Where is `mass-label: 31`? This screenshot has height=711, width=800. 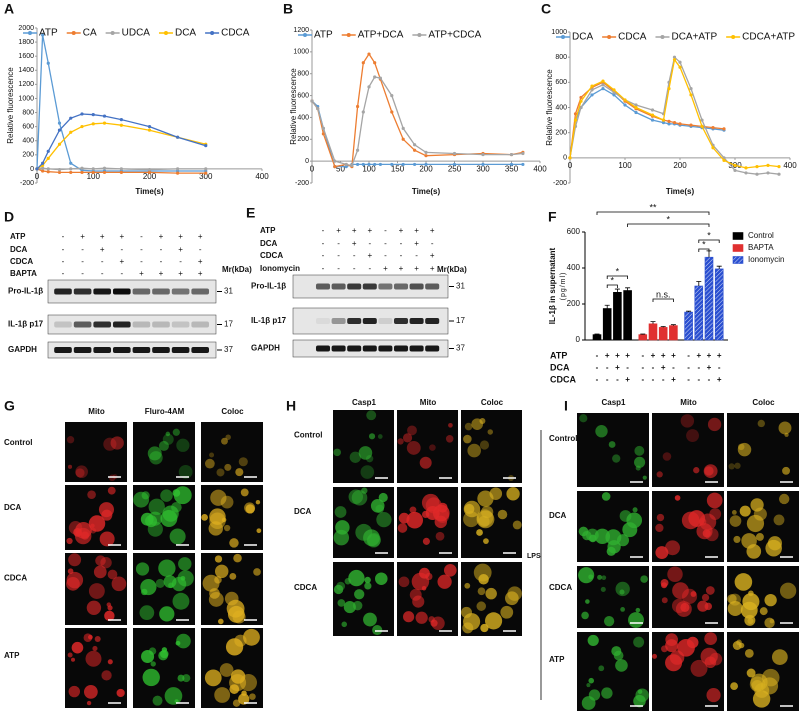
mass-label: 31 is located at coordinates (228, 291).